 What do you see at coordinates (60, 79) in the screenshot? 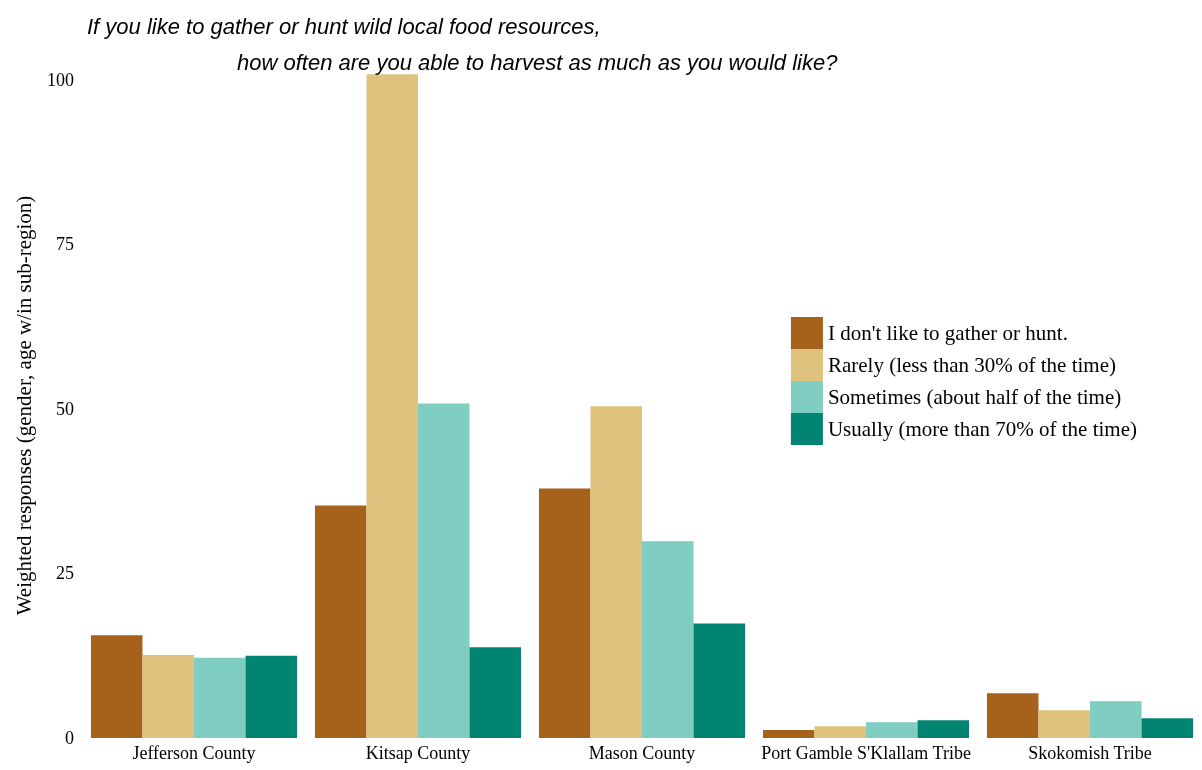
I see `y-tick-label: 100` at bounding box center [60, 79].